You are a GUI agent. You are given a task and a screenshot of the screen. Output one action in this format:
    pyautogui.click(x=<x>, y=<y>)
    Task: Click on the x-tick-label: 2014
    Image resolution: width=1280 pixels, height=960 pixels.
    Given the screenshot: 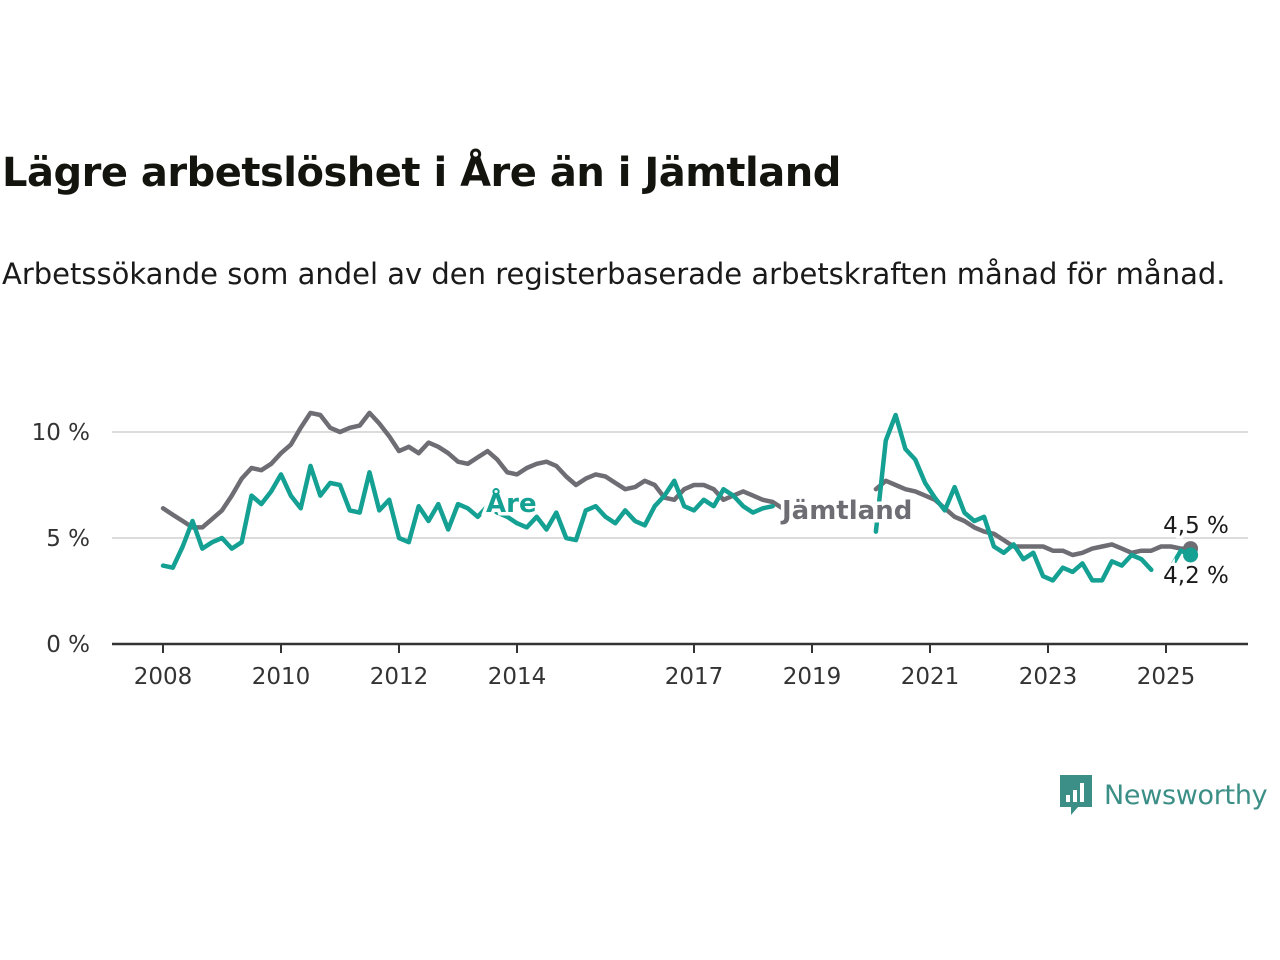 What is the action you would take?
    pyautogui.click(x=517, y=677)
    